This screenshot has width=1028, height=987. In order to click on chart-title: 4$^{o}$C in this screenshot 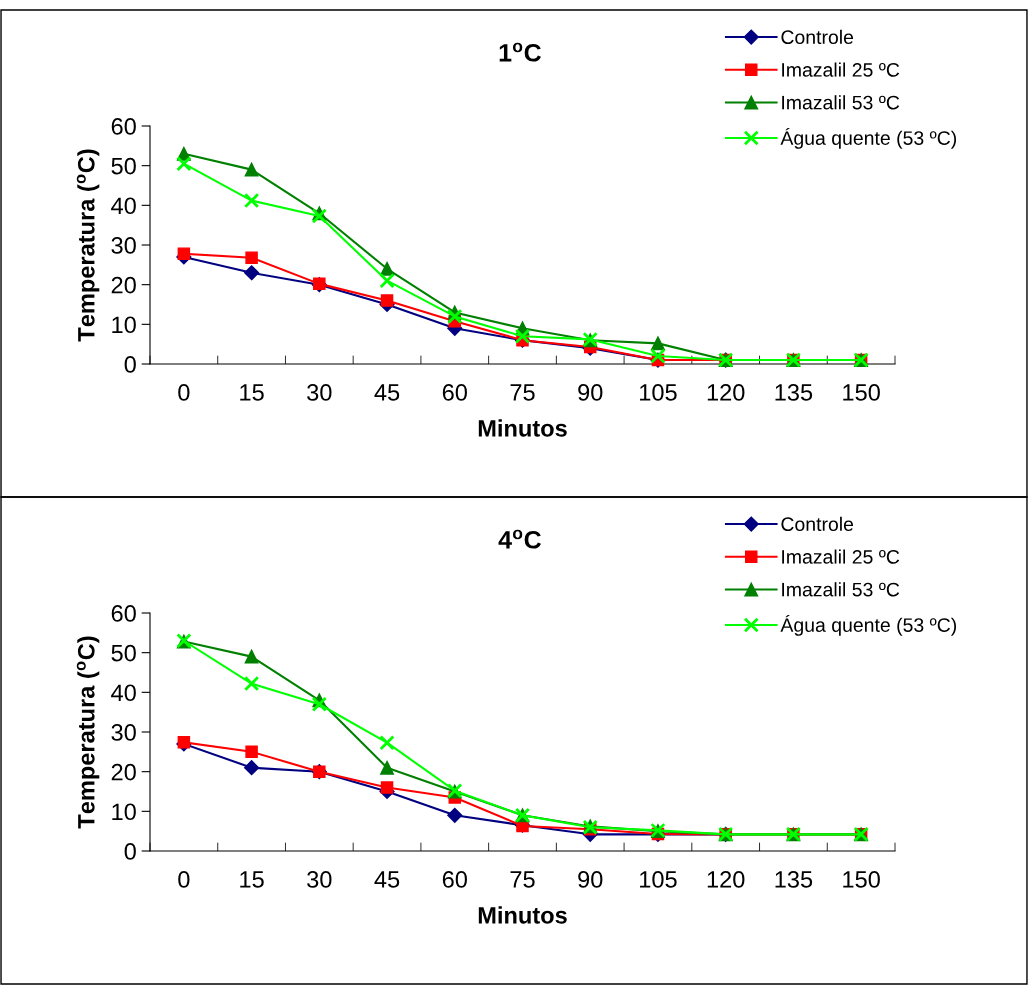, I will do `click(519, 539)`.